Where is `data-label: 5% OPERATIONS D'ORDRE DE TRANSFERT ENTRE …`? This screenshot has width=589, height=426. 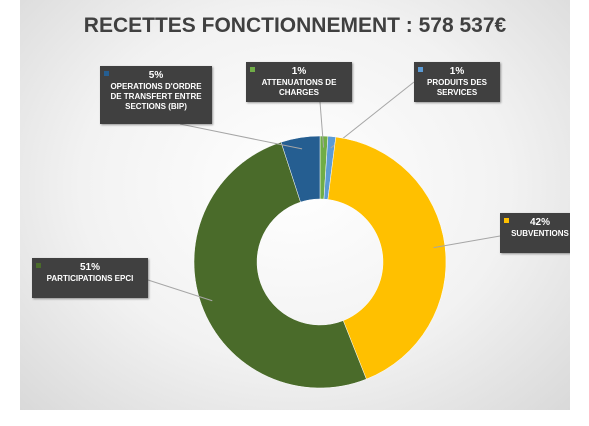
data-label: 5% OPERATIONS D'ORDRE DE TRANSFERT ENTRE … is located at coordinates (156, 95).